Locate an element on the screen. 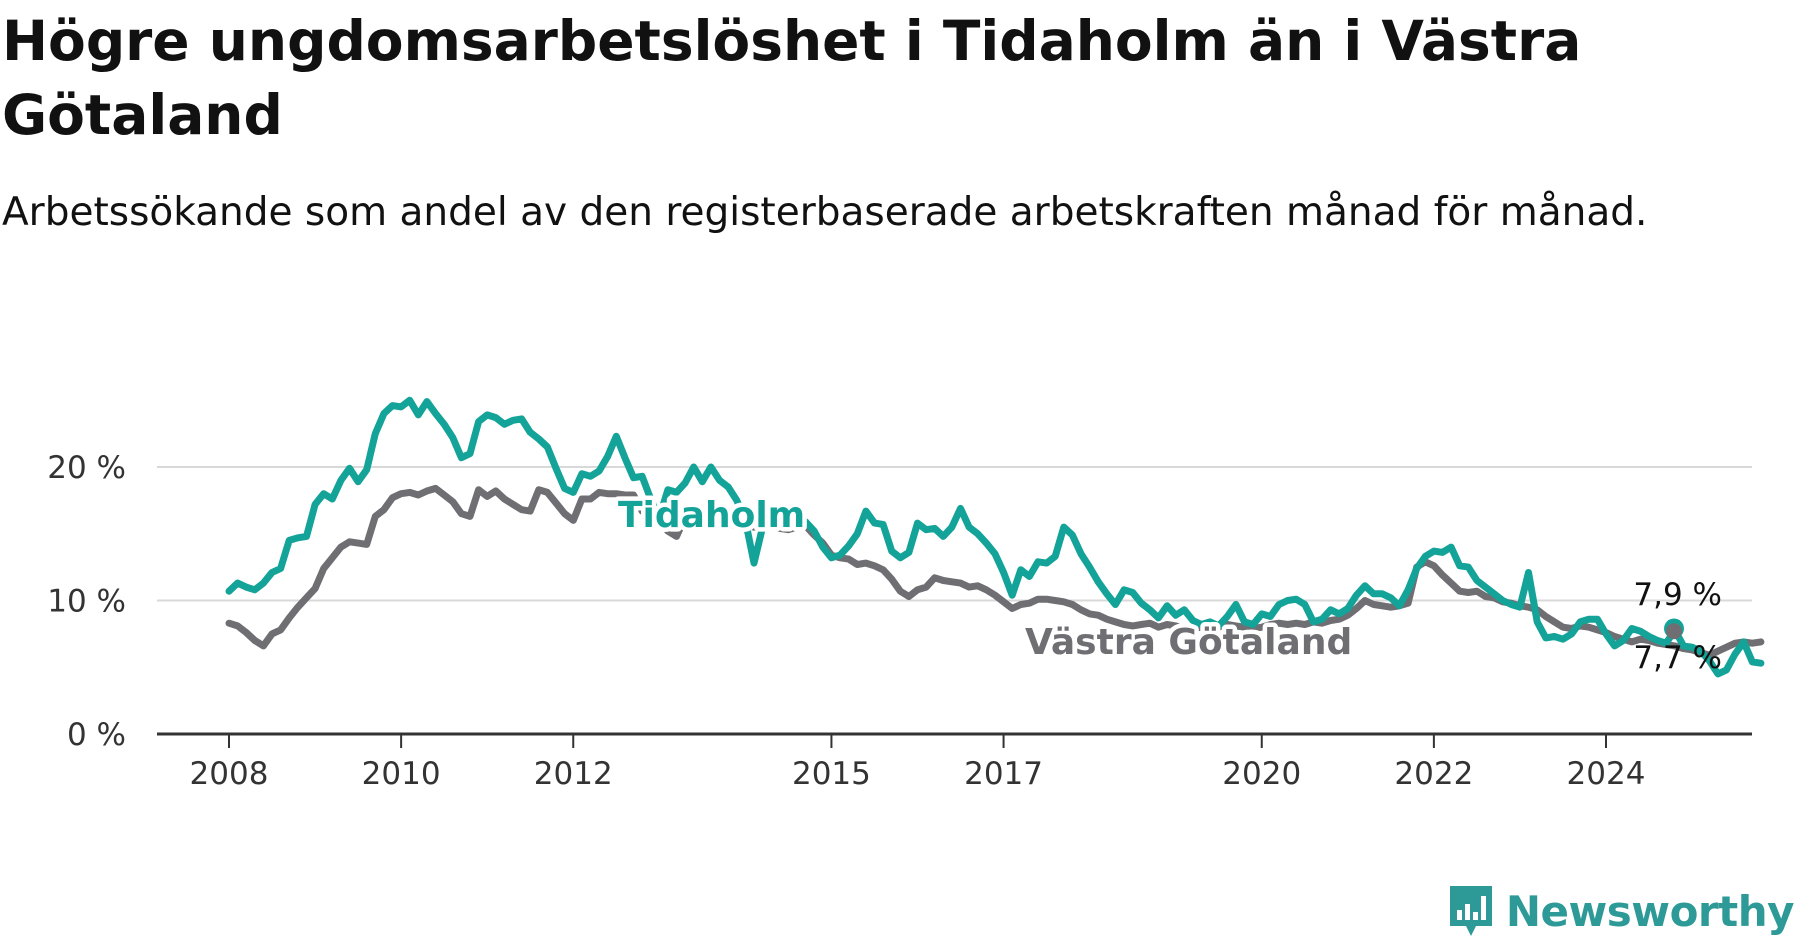 The height and width of the screenshot is (948, 1800). brand-name: Newsworthy is located at coordinates (1650, 911).